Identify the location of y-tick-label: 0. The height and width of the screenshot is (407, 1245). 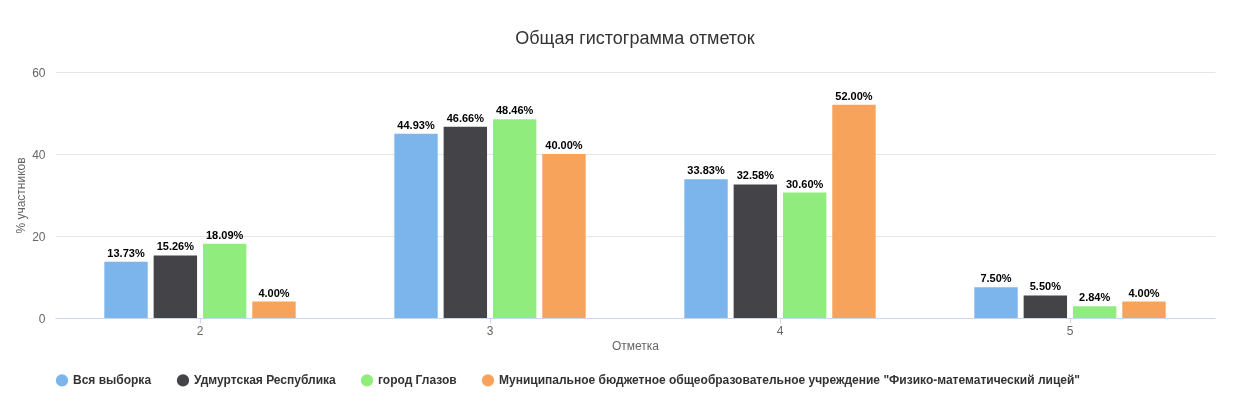
(42, 318).